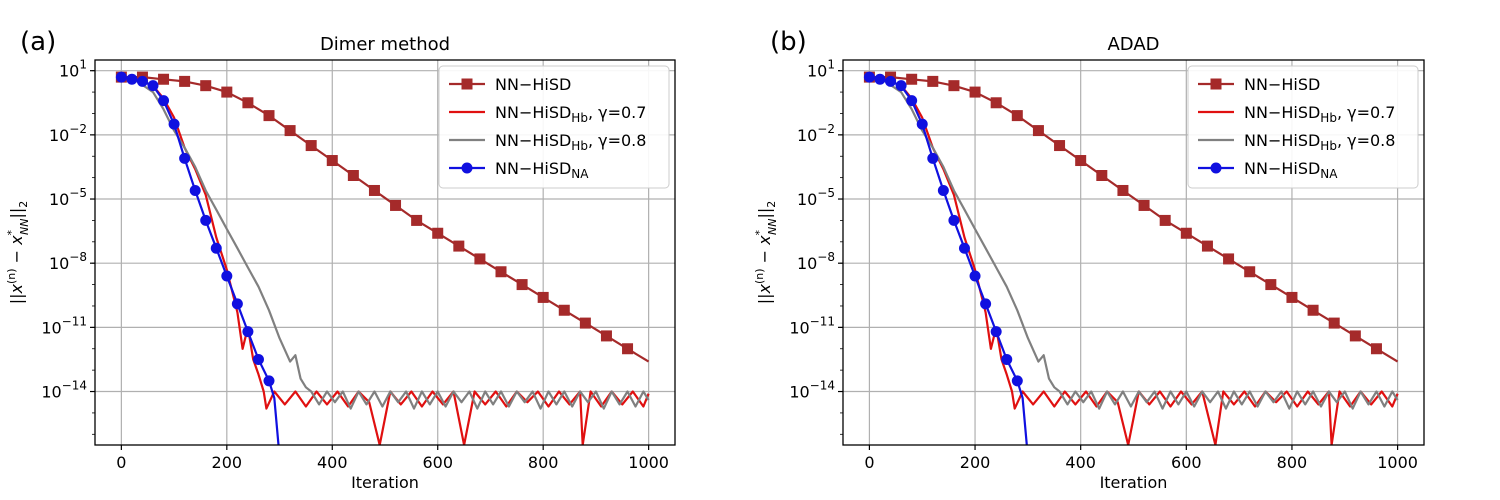 This screenshot has height=500, width=1500. I want to click on y-axis-label: ||x(n) − x*NN||2, so click(18, 253).